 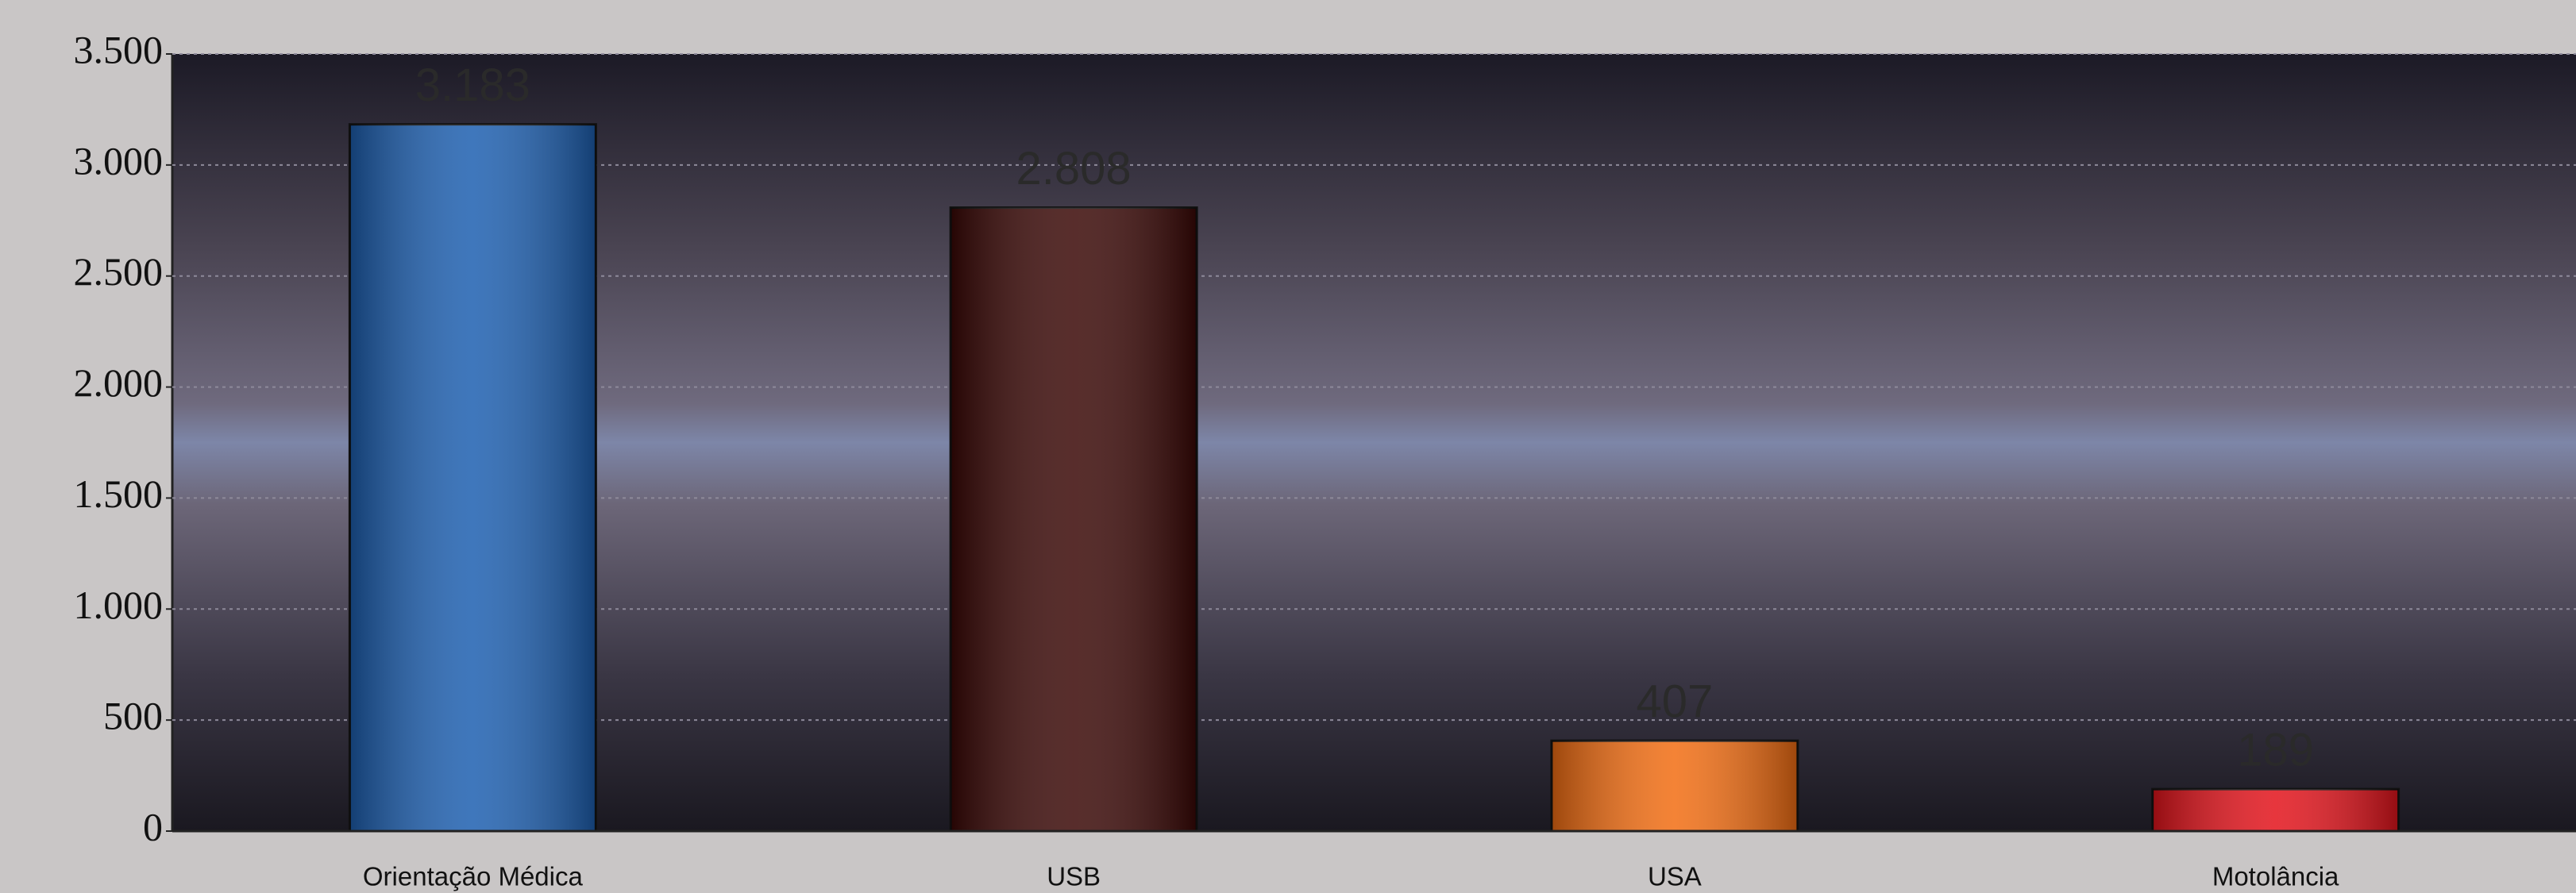 I want to click on x-tick-label: USB, so click(x=1074, y=876).